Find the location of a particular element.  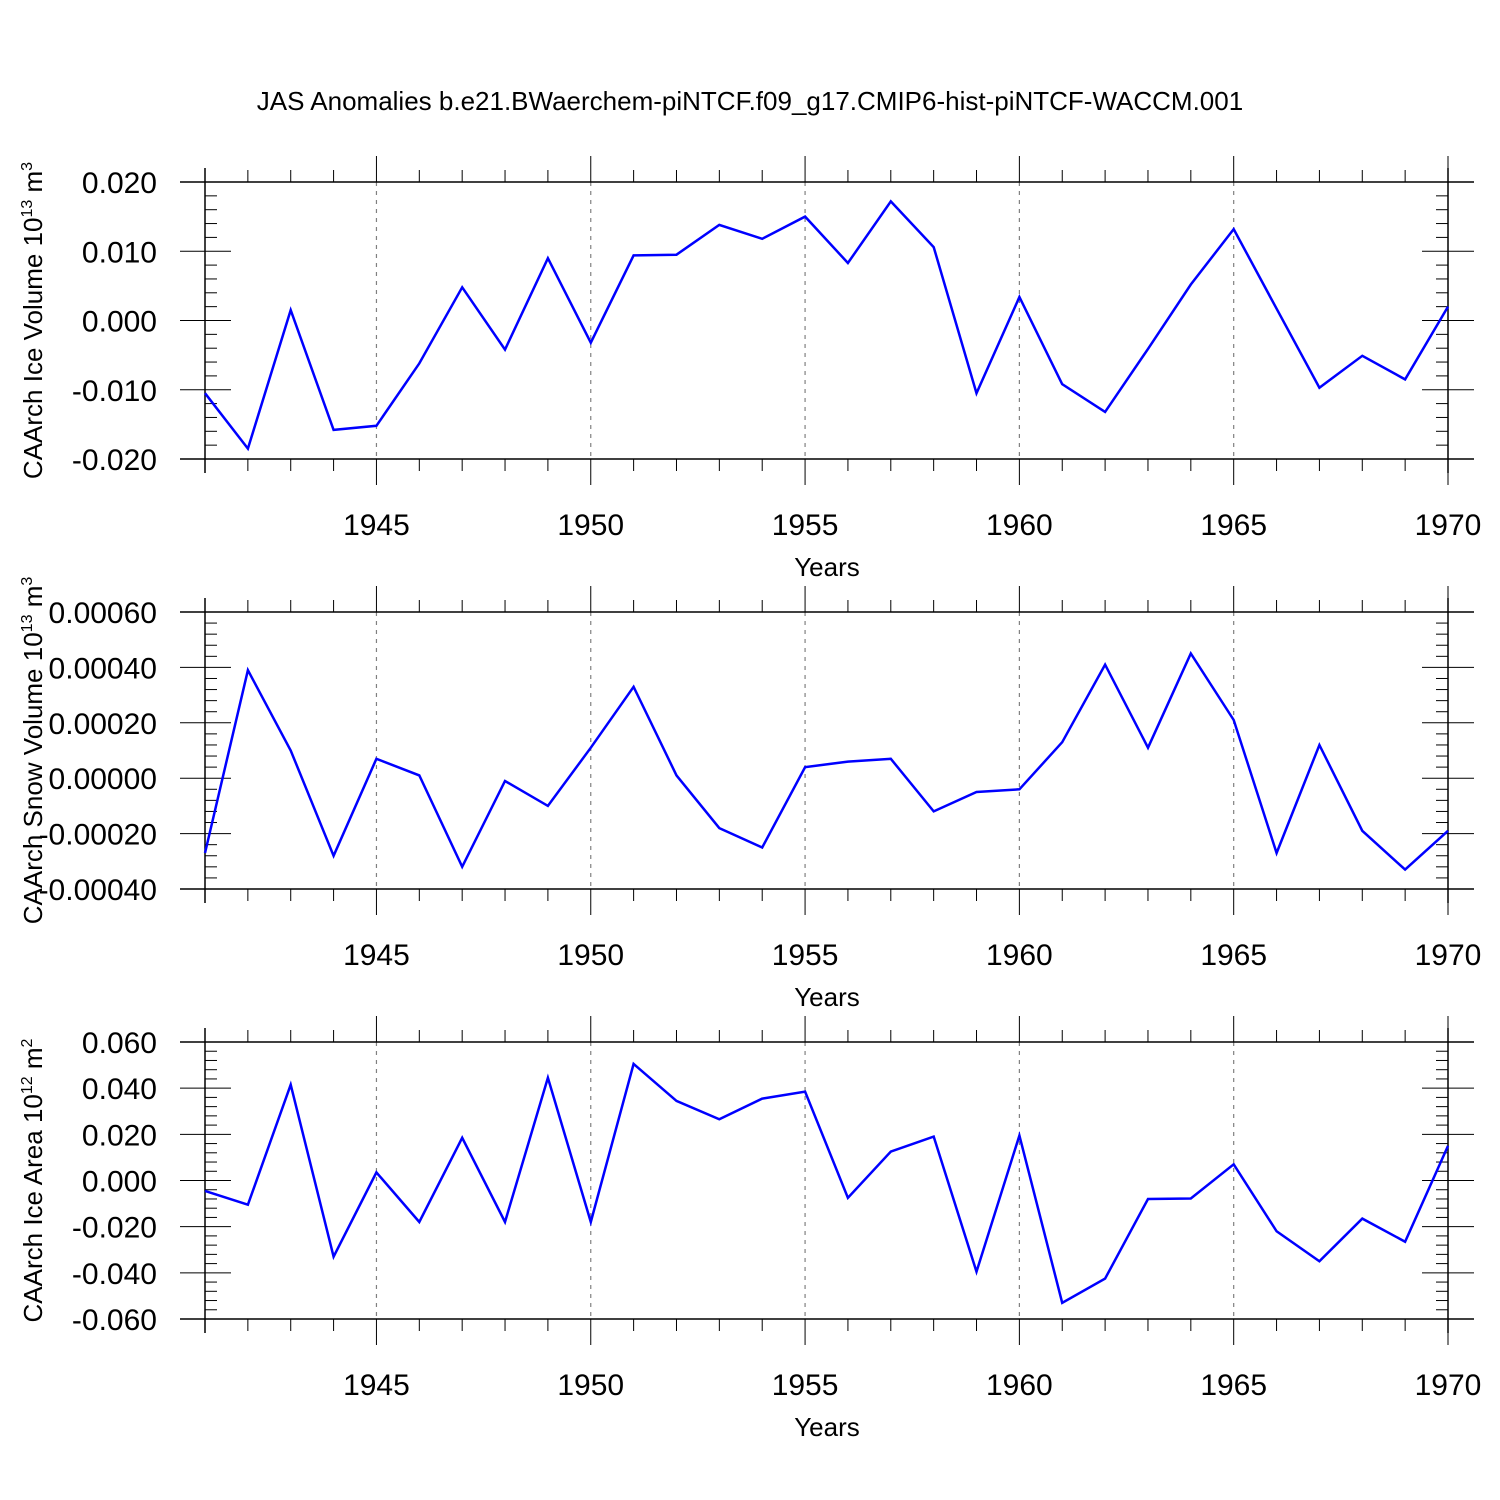

ytick-label-4: 0.00040 is located at coordinates (103, 668).